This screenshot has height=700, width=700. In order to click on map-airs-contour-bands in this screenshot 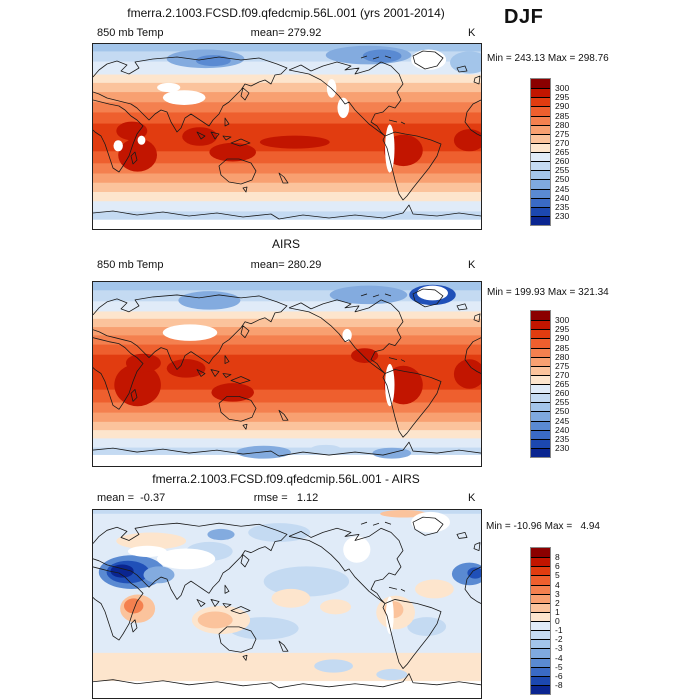, I will do `click(287, 374)`.